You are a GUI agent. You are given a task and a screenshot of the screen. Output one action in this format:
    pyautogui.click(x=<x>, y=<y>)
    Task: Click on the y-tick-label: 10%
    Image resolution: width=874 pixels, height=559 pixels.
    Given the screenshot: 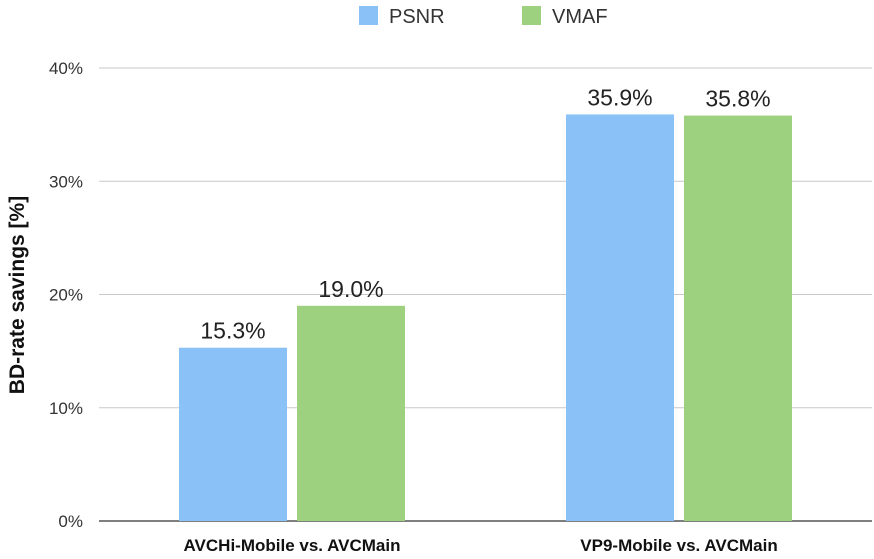 What is the action you would take?
    pyautogui.click(x=66, y=408)
    